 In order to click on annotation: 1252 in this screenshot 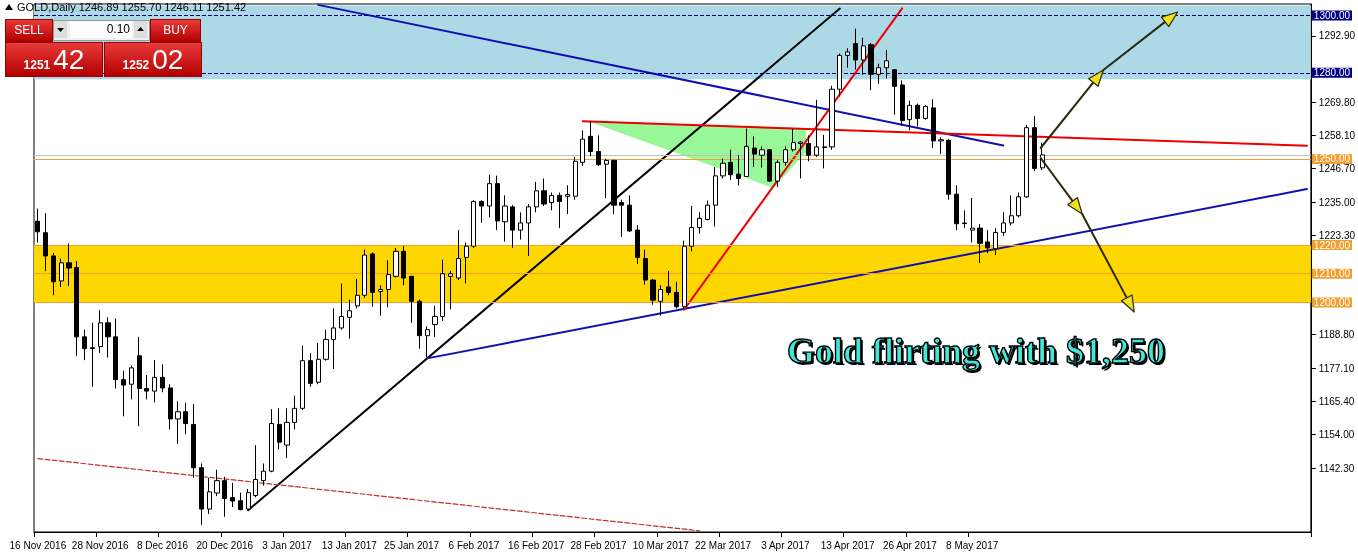, I will do `click(136, 65)`.